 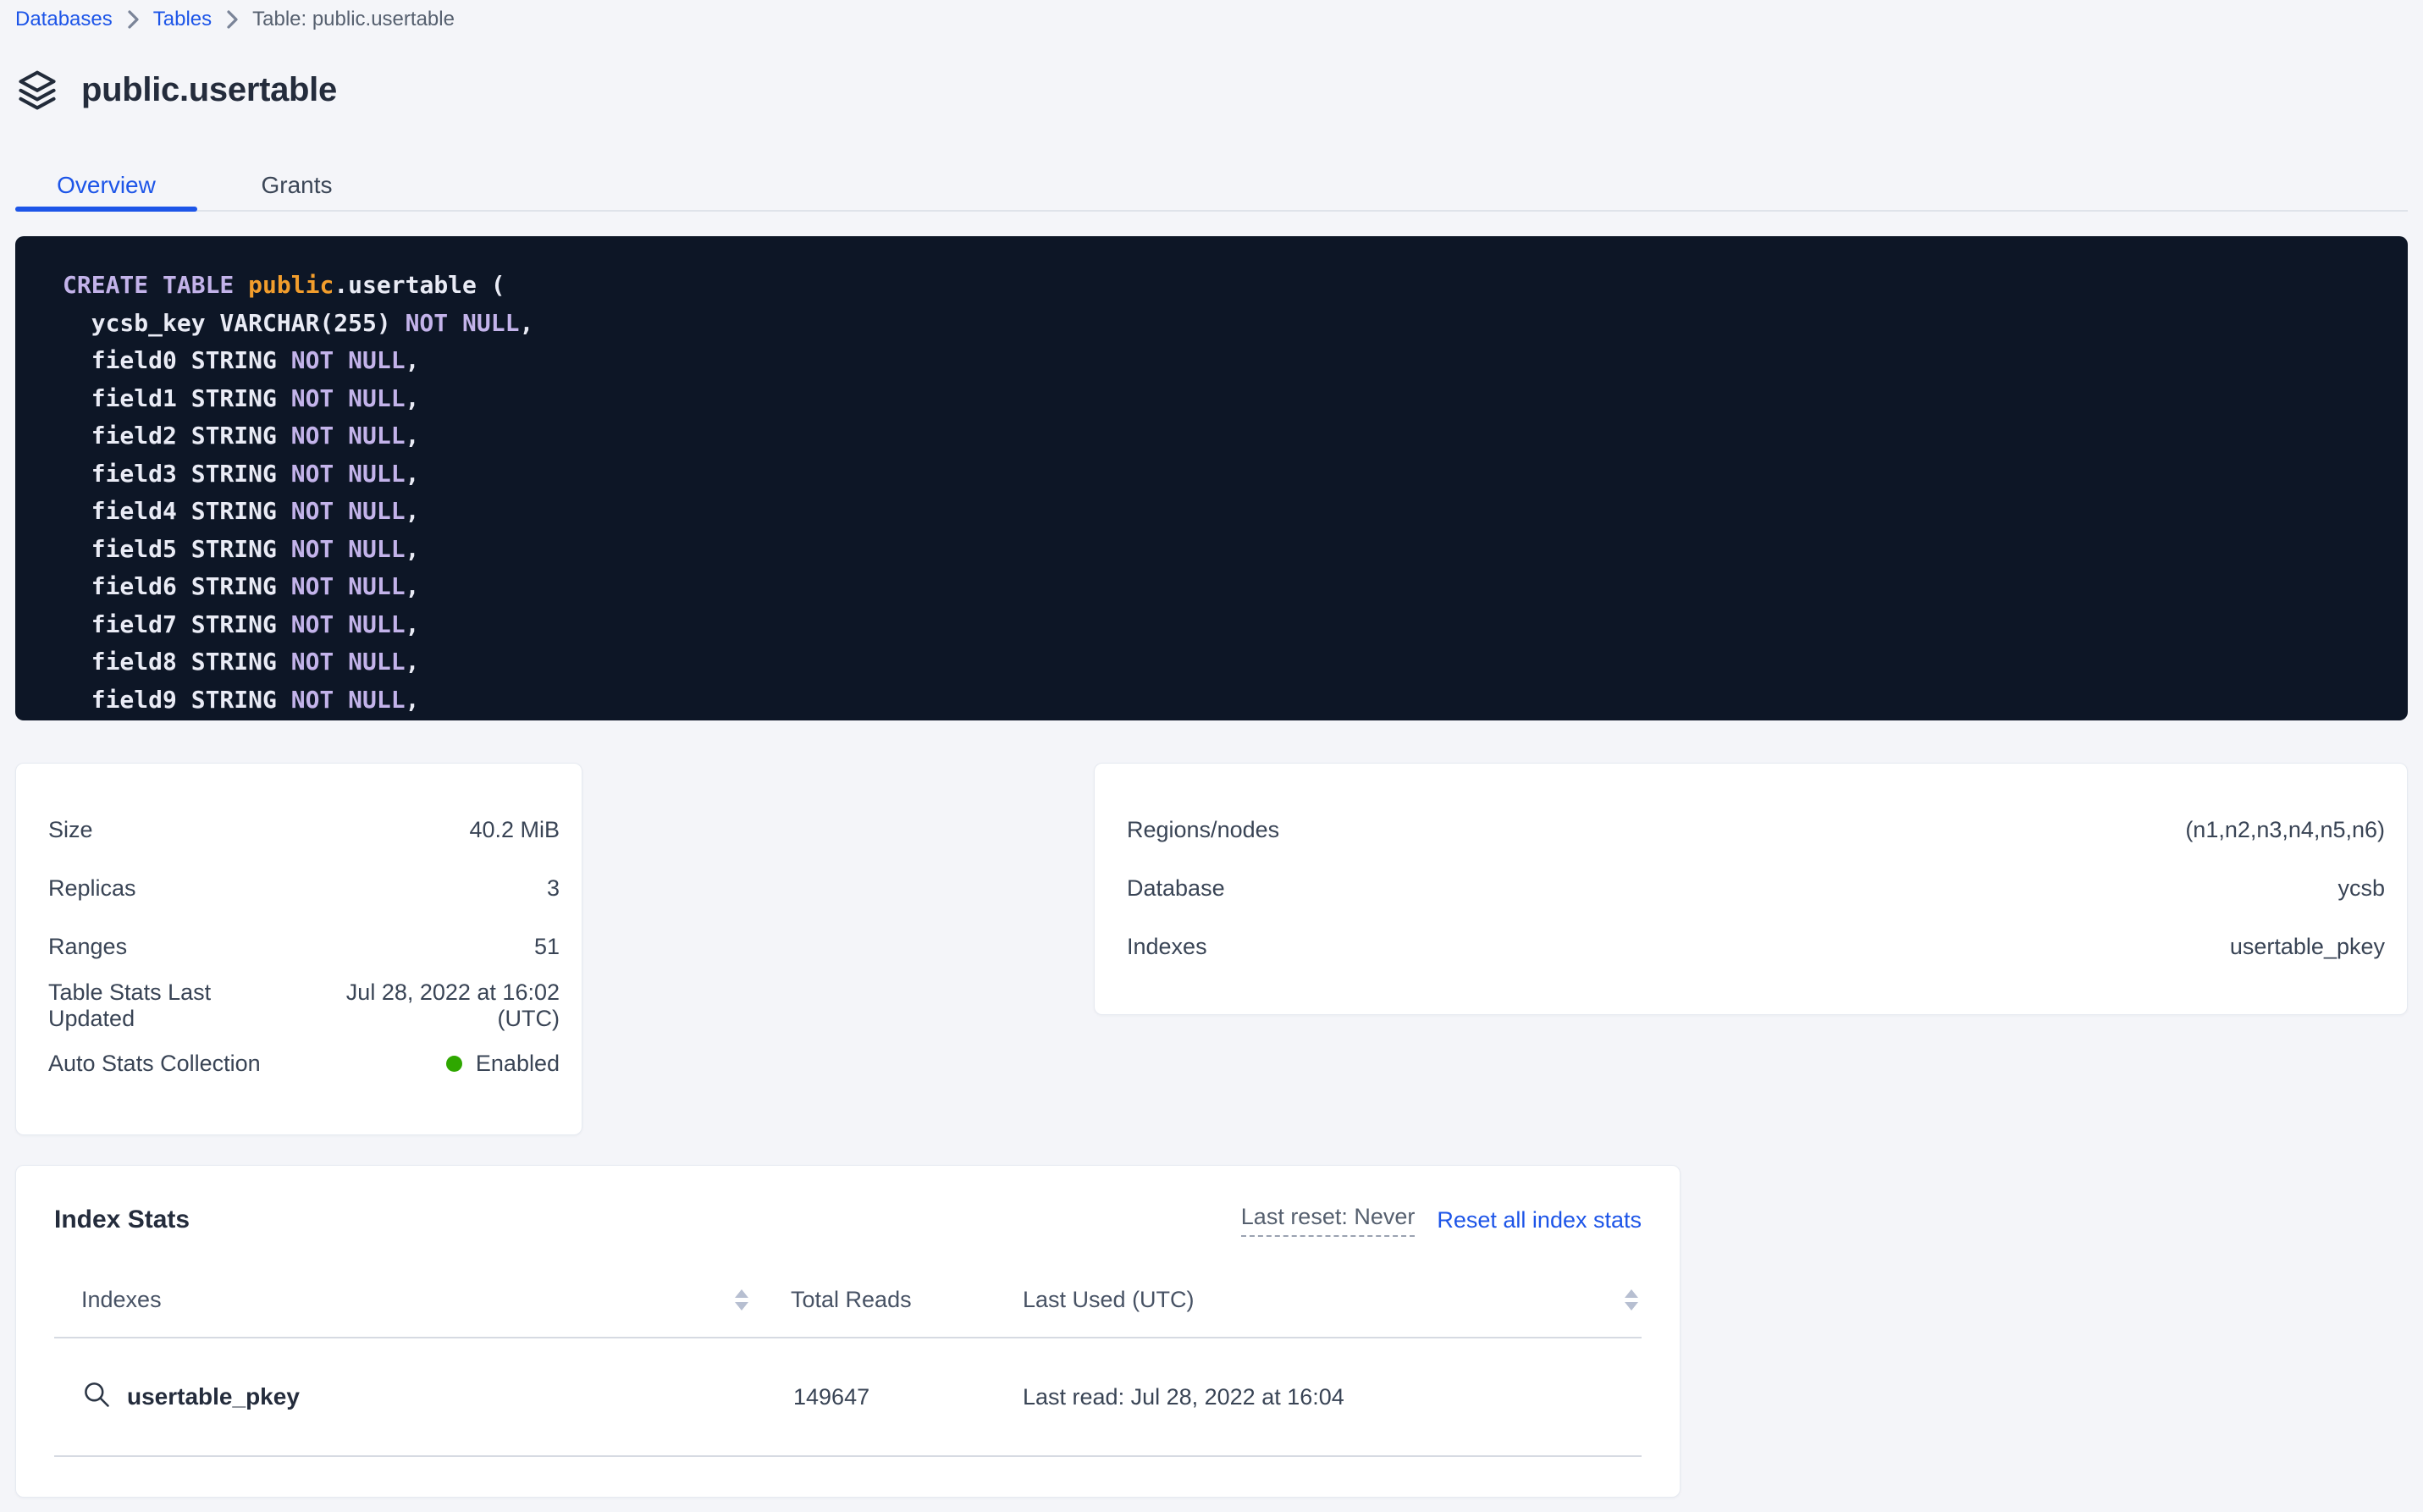 What do you see at coordinates (297, 185) in the screenshot?
I see `tab-grants-label: Grants` at bounding box center [297, 185].